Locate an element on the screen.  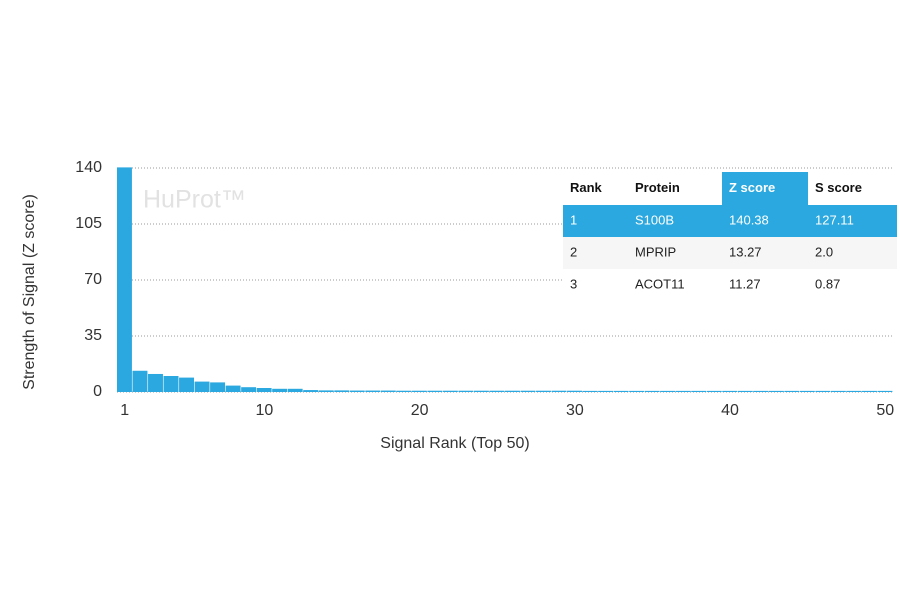
table-cell: 1 is located at coordinates (573, 219).